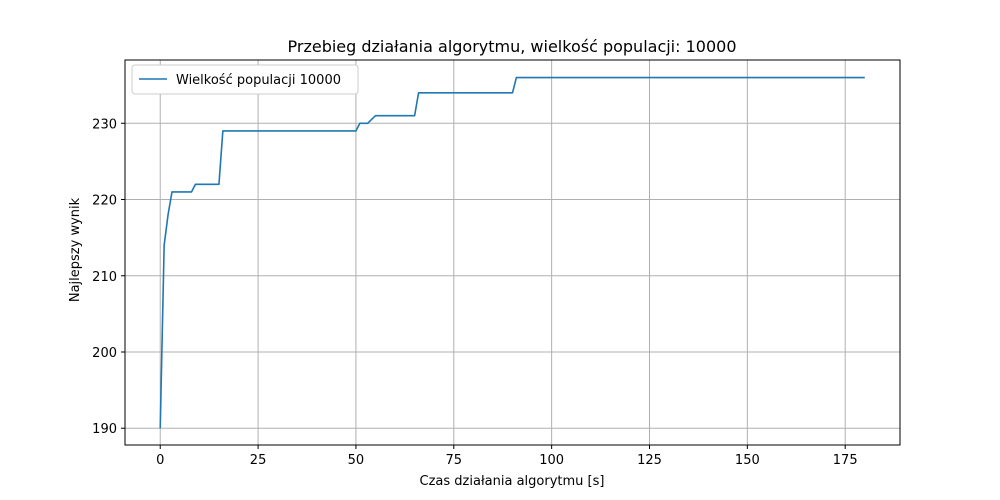  I want to click on y-tick-label: 210, so click(104, 277).